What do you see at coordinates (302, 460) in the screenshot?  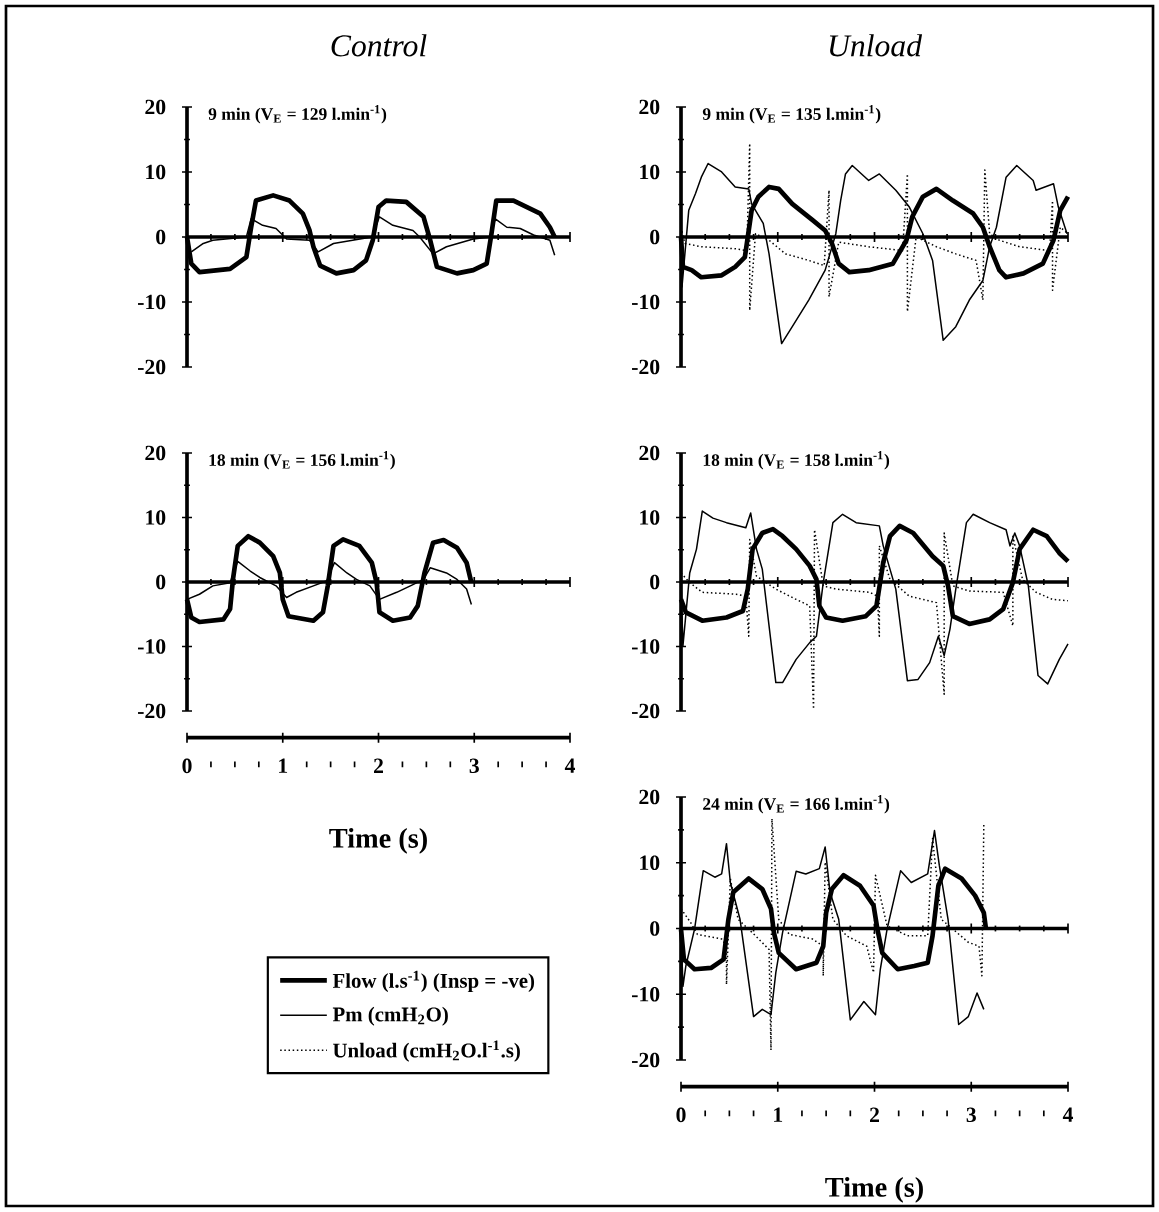 I see `chart-subtitle: 18 min (V$_{E}$ = 156 l.min$^{-1}$)` at bounding box center [302, 460].